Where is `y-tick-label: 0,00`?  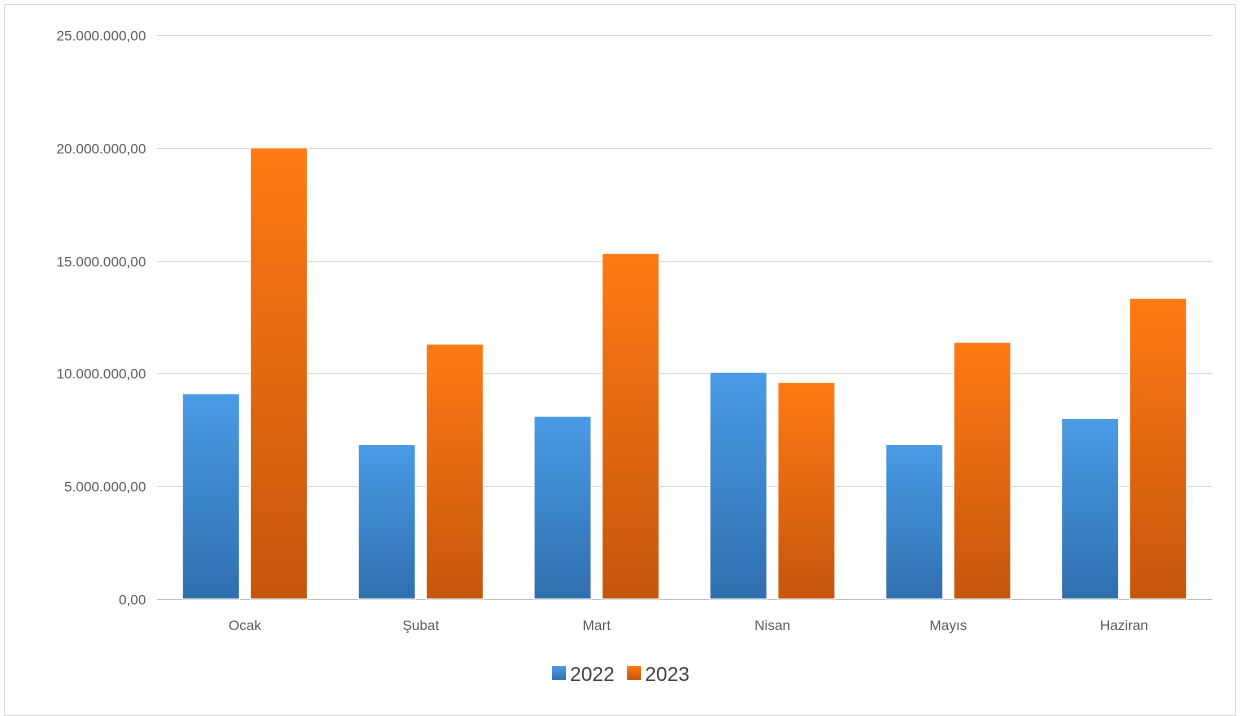
y-tick-label: 0,00 is located at coordinates (132, 600).